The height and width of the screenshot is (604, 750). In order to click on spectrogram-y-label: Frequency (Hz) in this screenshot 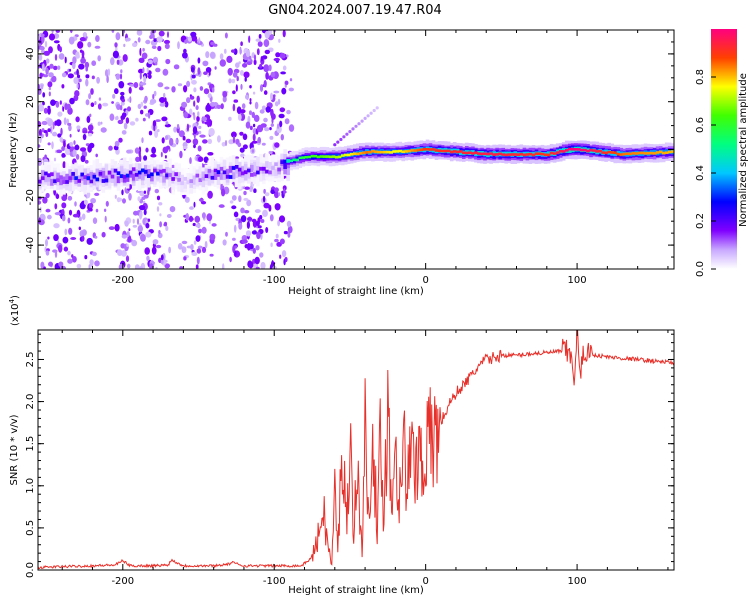, I will do `click(13, 150)`.